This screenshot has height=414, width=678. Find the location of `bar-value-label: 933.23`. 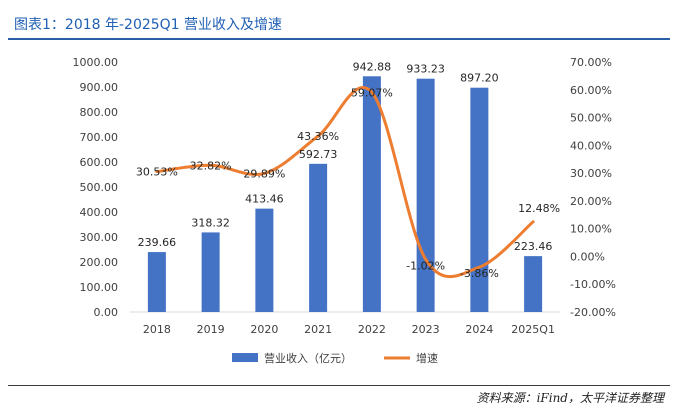

bar-value-label: 933.23 is located at coordinates (425, 69).